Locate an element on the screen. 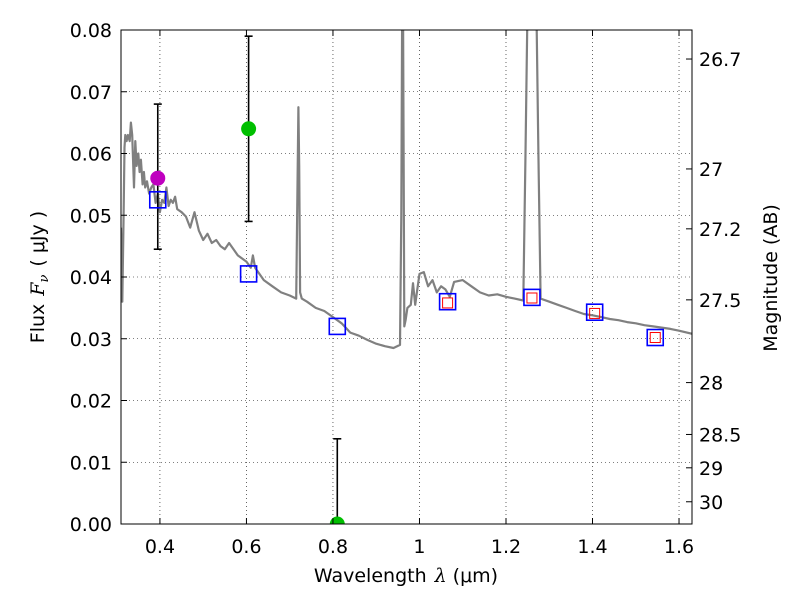 The width and height of the screenshot is (800, 600). magnitude-tick-label: 27.2 is located at coordinates (720, 230).